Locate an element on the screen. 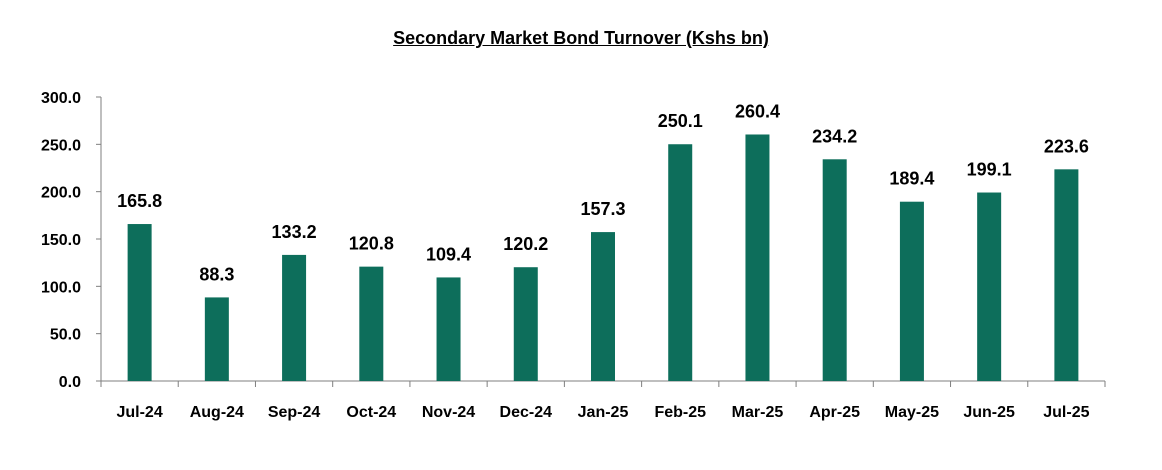  y-tick-label: 250.0 is located at coordinates (61, 145).